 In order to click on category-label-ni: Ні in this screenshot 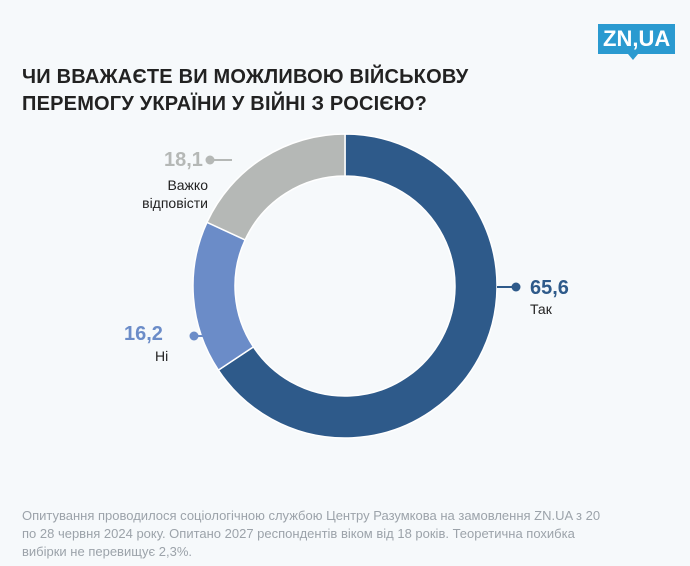, I will do `click(162, 356)`.